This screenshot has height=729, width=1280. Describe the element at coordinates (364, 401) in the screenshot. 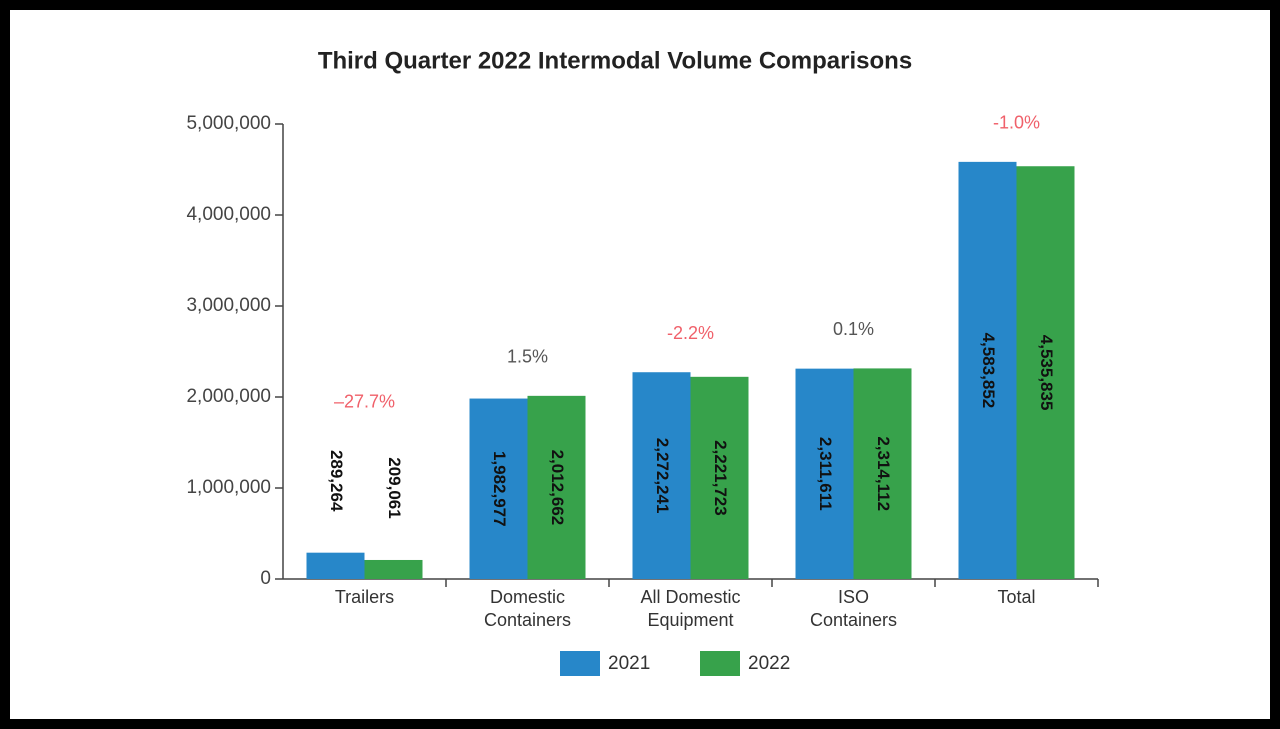

I see `change-annotation: –27.7%` at that location.